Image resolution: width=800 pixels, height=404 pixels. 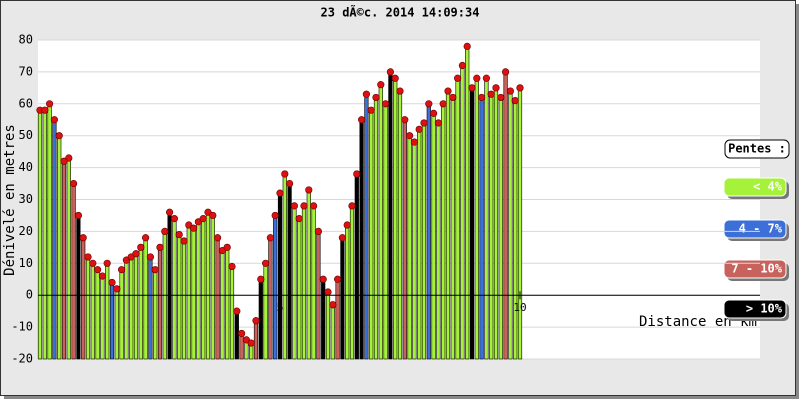 I want to click on y-tick-label: 40, so click(x=26, y=167).